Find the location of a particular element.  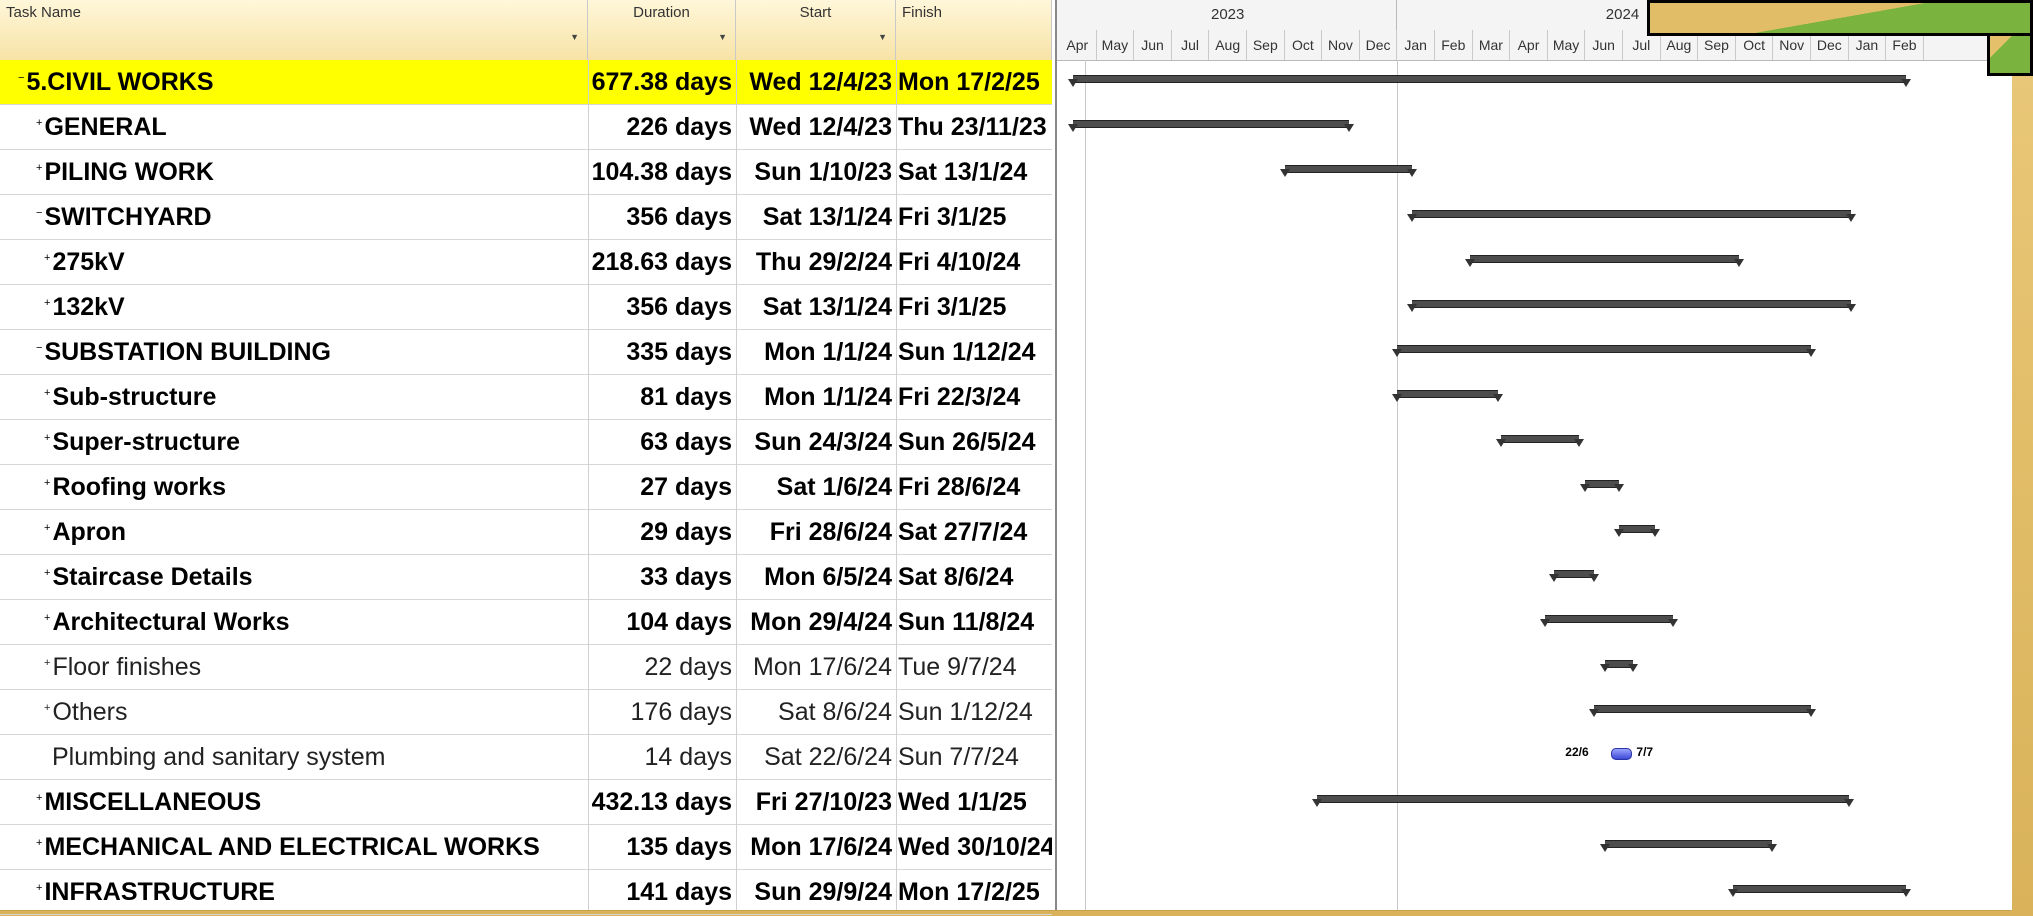

task-bar is located at coordinates (1622, 754).